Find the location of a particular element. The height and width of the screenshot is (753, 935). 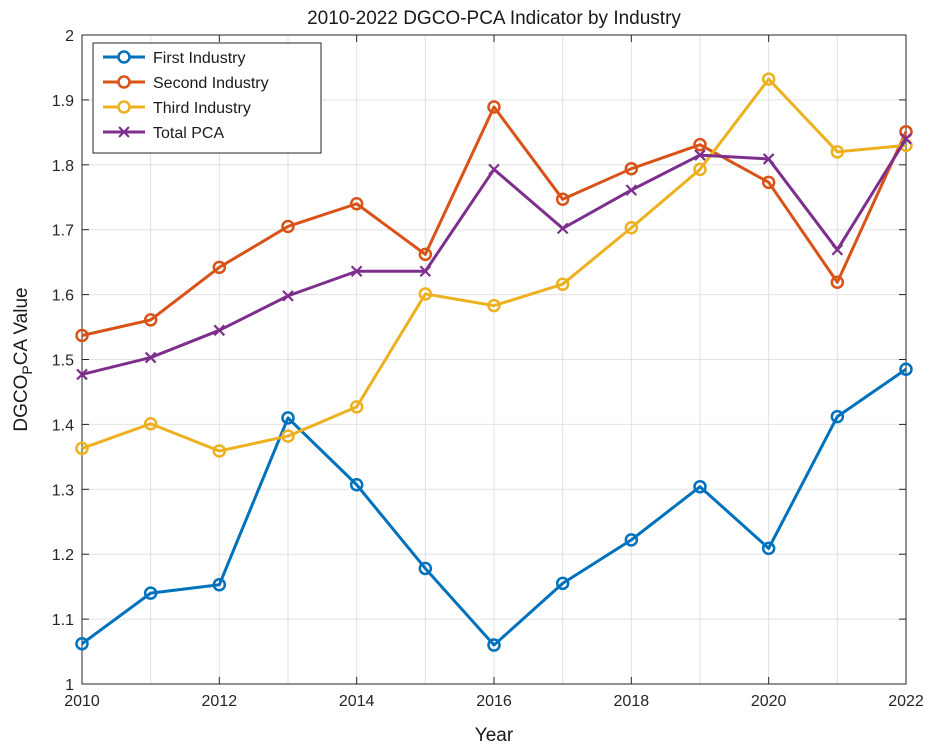

x-tick-label: 2020 is located at coordinates (769, 701).